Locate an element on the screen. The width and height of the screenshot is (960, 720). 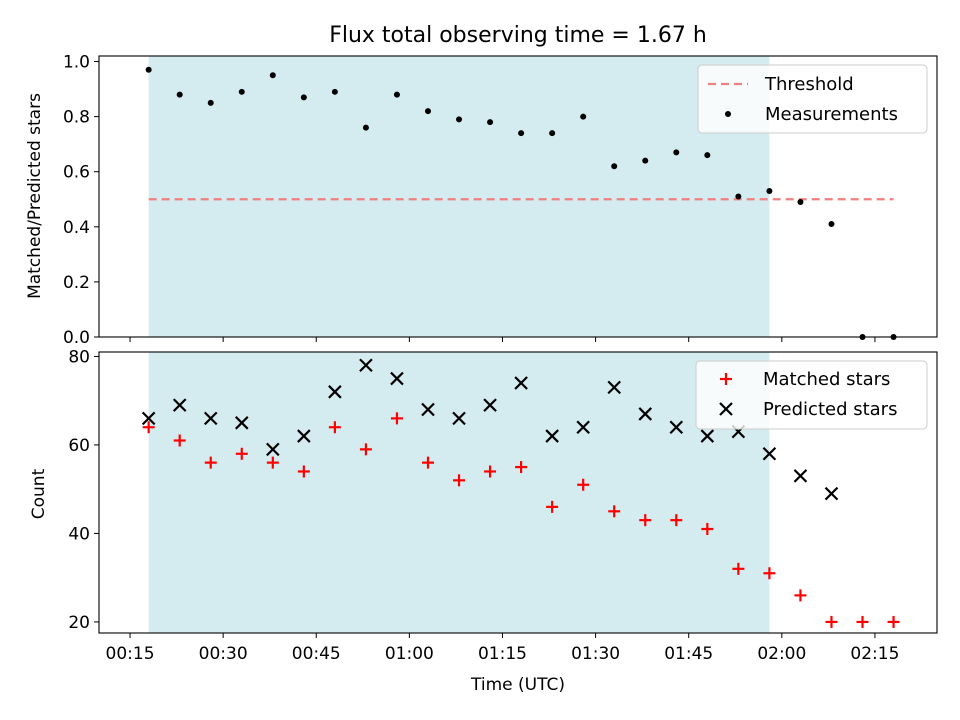
bottom-xtick-label: 00:15 is located at coordinates (130, 654).